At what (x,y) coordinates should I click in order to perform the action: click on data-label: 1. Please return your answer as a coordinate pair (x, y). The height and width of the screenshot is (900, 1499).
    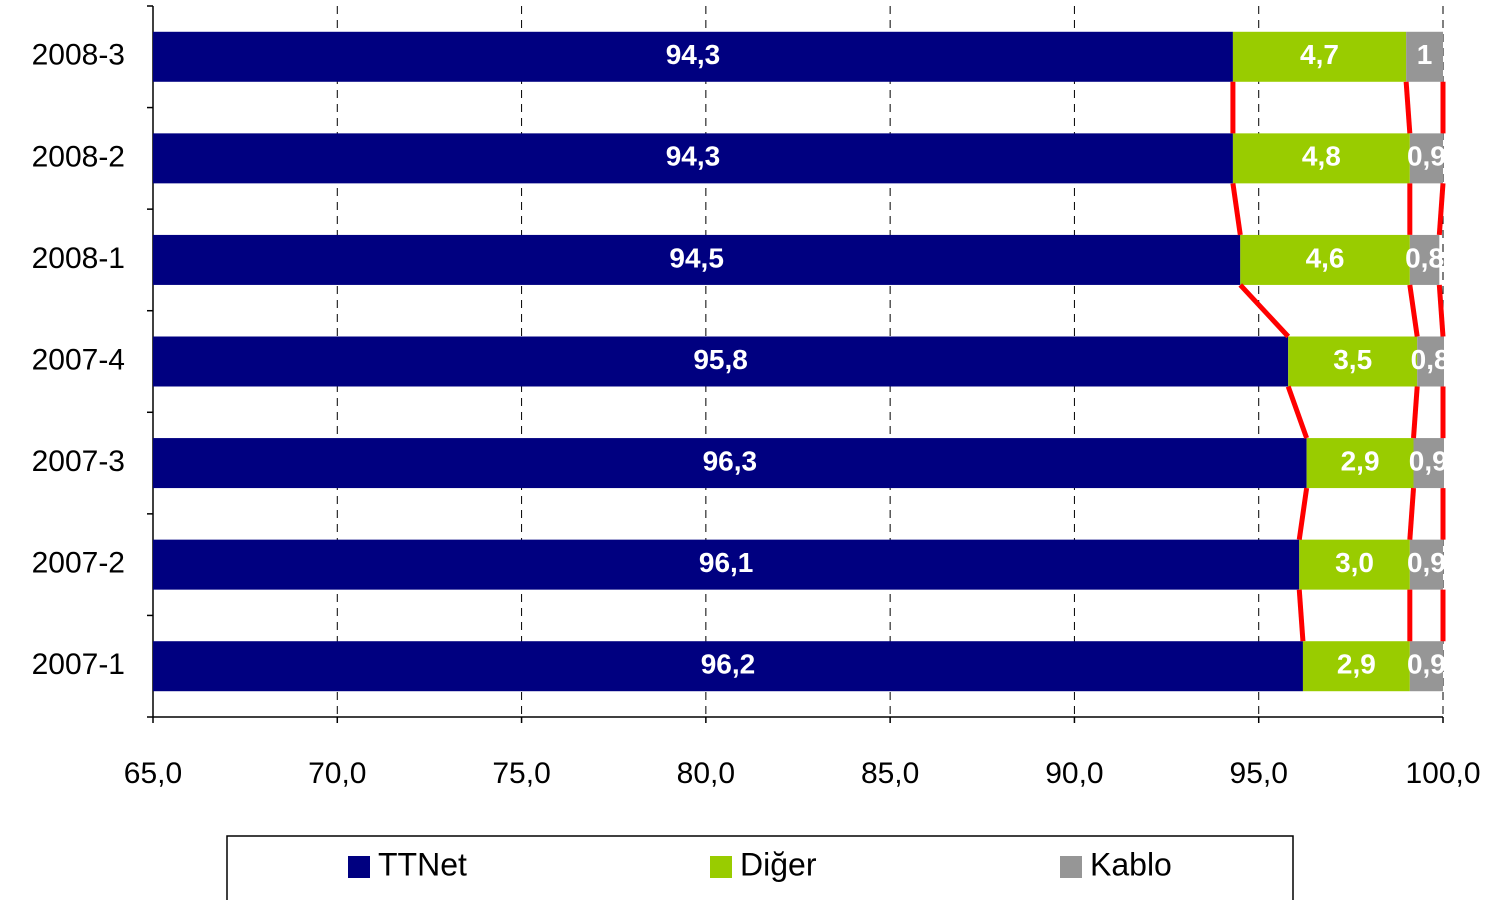
    Looking at the image, I should click on (1425, 54).